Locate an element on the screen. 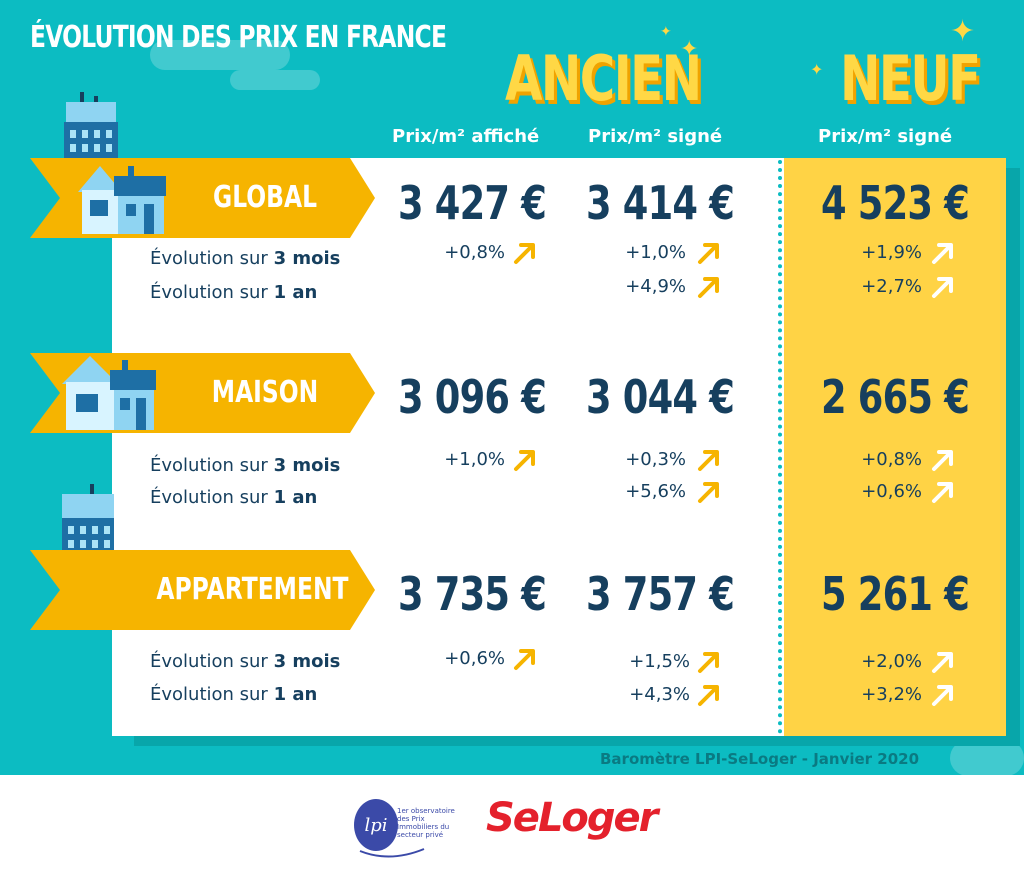  price-ancien-signe: 3 044 € is located at coordinates (660, 397).